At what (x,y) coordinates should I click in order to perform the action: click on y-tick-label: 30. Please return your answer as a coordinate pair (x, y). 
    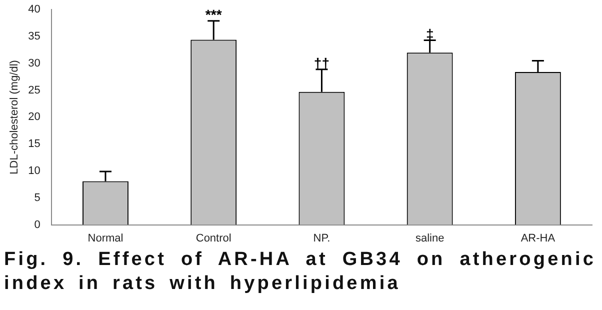
    Looking at the image, I should click on (34, 63).